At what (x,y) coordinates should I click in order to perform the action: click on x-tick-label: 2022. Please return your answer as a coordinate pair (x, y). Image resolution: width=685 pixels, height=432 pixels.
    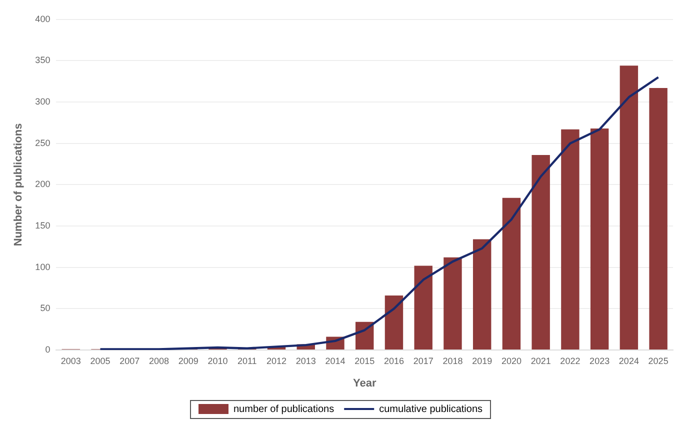
    Looking at the image, I should click on (570, 361).